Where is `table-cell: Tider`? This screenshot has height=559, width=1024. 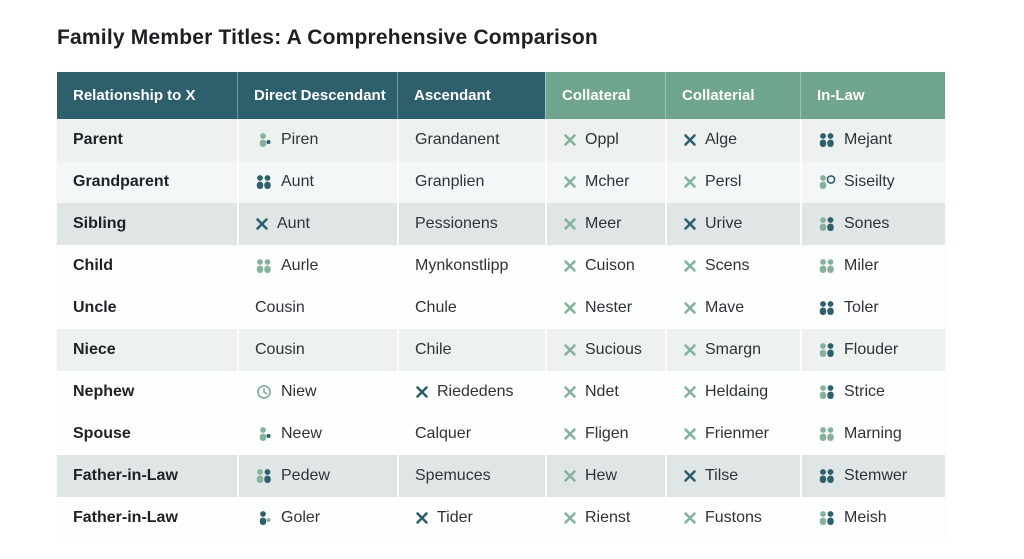
table-cell: Tider is located at coordinates (471, 518).